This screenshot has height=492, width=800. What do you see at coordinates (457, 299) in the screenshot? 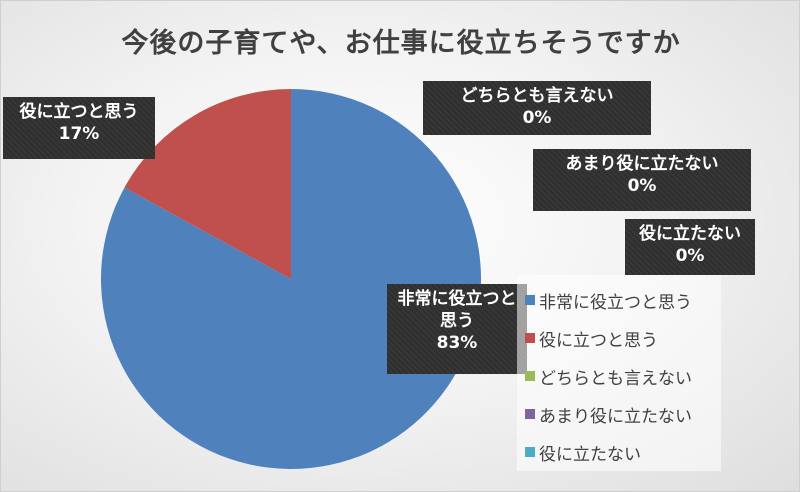
I see `data-label-very-useful-line1: 非常に役立つと` at bounding box center [457, 299].